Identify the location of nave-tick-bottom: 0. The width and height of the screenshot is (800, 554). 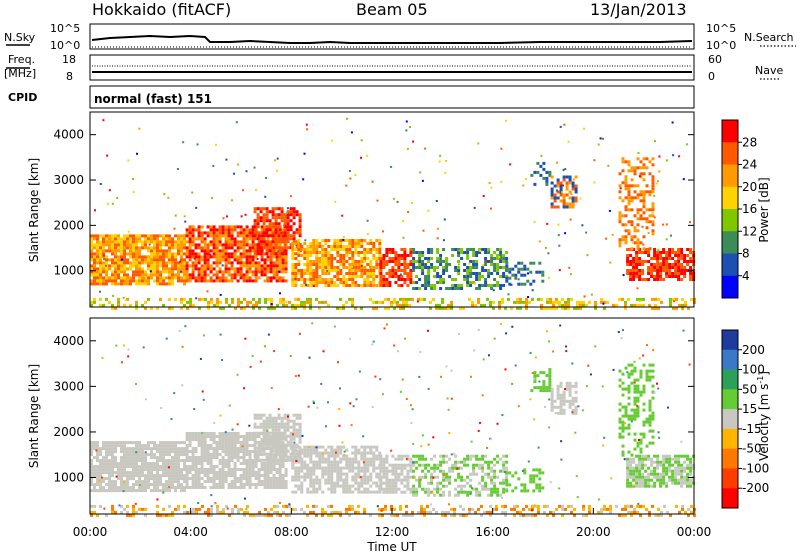
(711, 76).